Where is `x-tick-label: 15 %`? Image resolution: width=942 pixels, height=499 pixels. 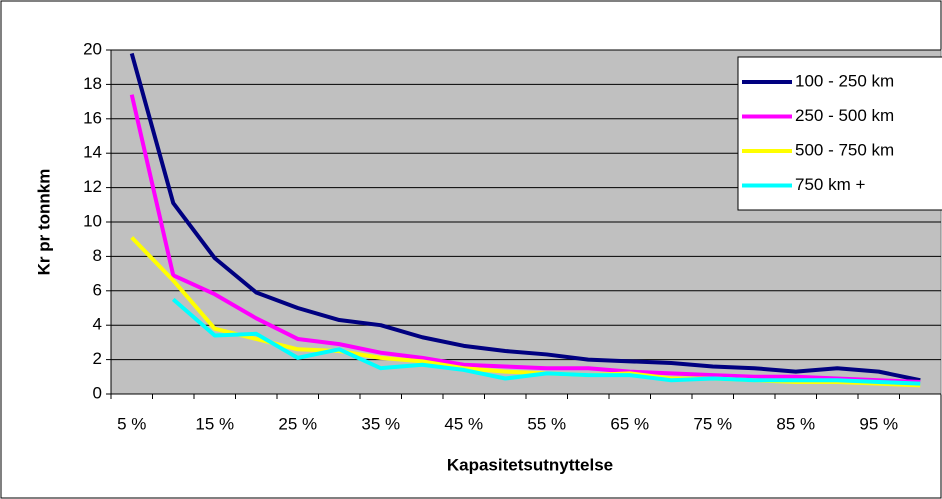
x-tick-label: 15 % is located at coordinates (214, 423).